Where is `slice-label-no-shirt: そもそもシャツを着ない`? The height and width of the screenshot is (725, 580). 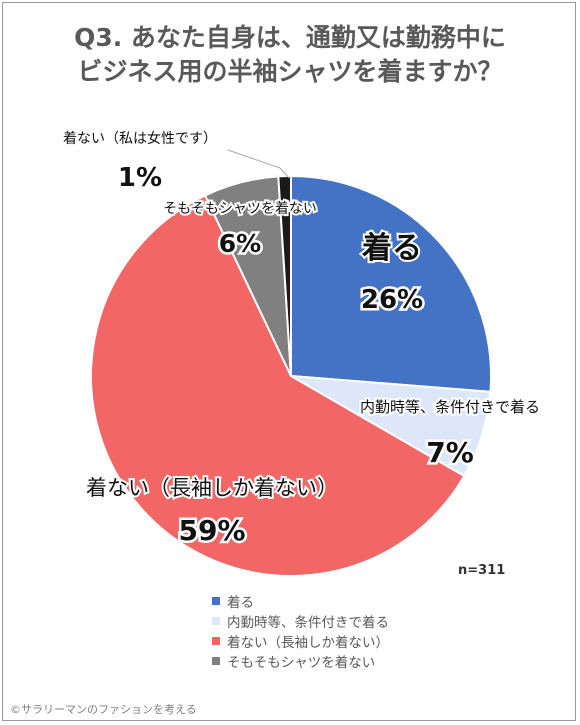
slice-label-no-shirt: そもそもシャツを着ない is located at coordinates (240, 209).